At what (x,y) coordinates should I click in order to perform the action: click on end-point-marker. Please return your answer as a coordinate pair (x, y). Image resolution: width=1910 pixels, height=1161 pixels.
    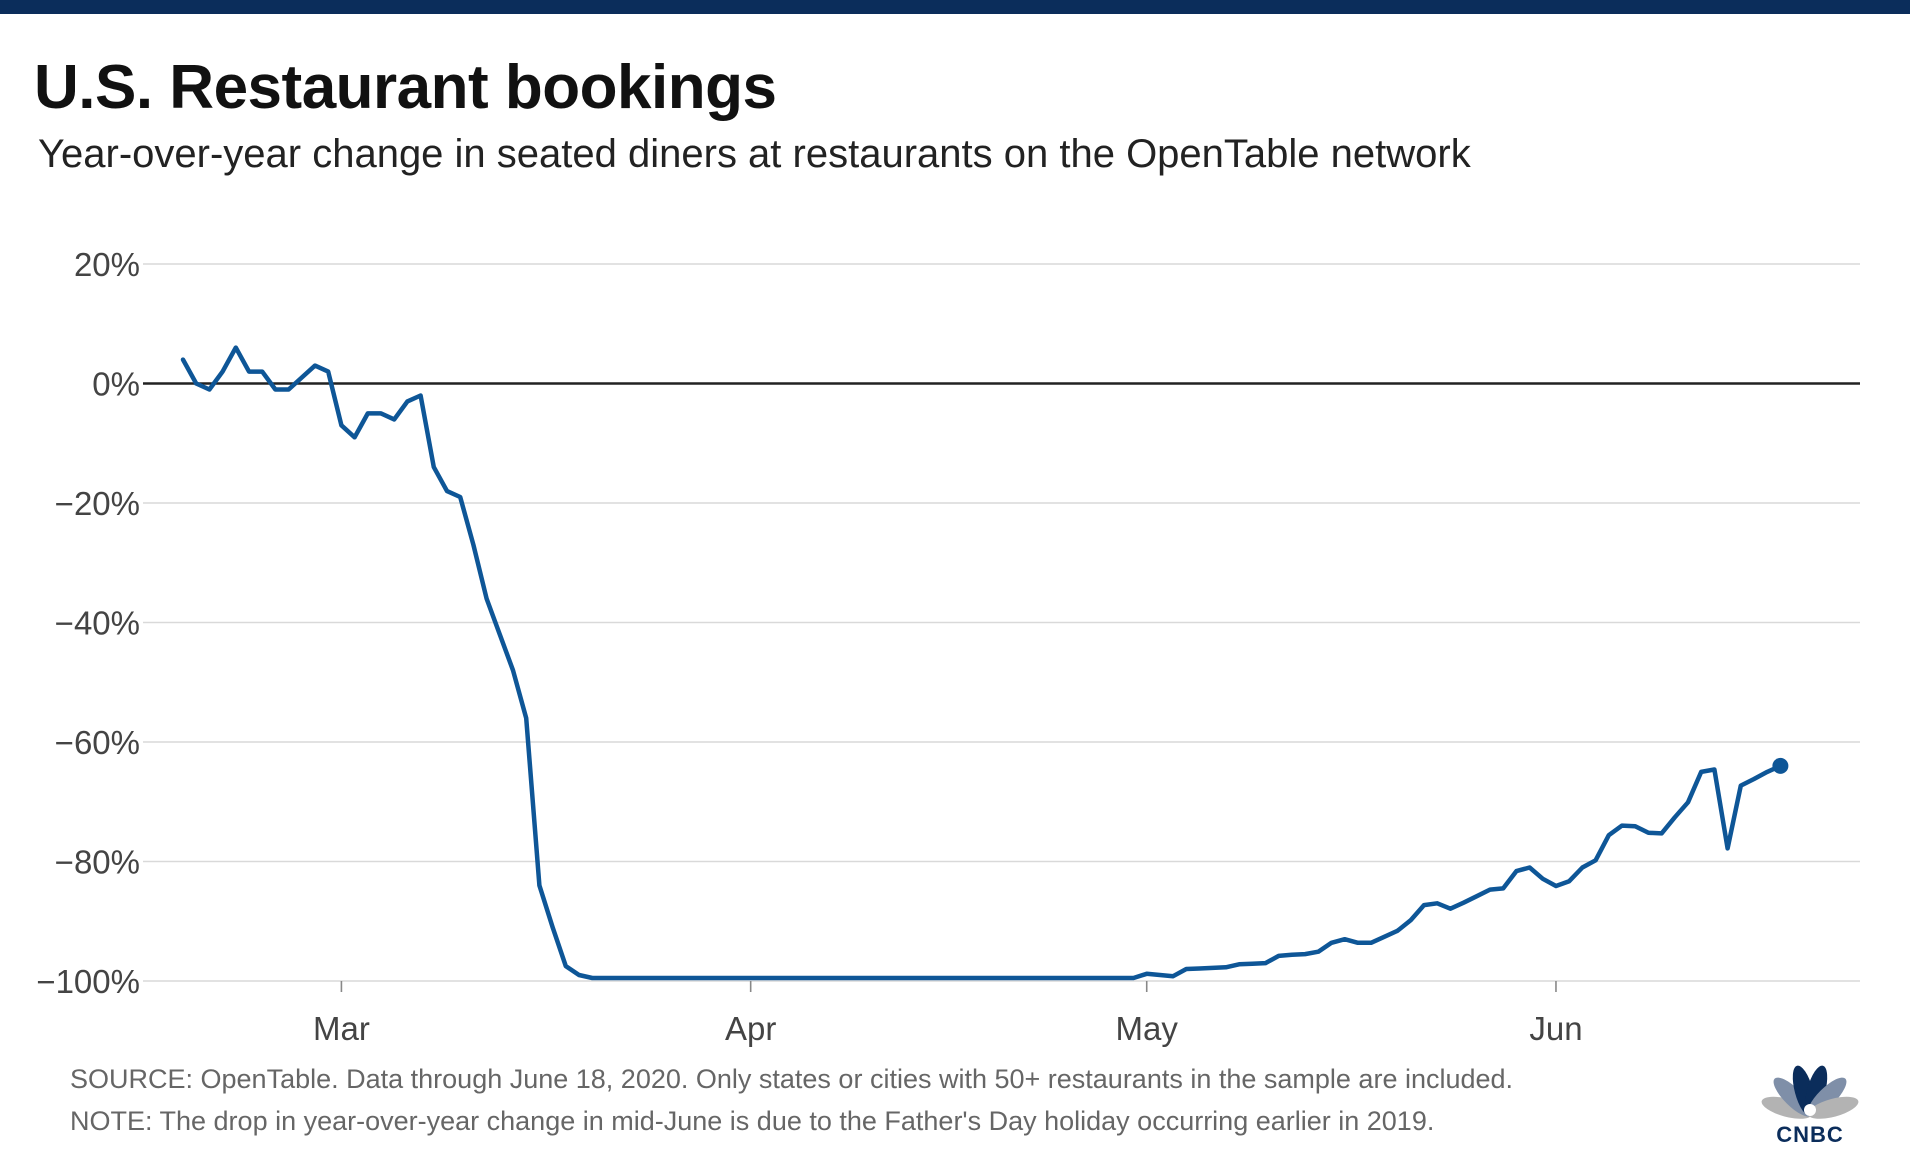
    Looking at the image, I should click on (1780, 765).